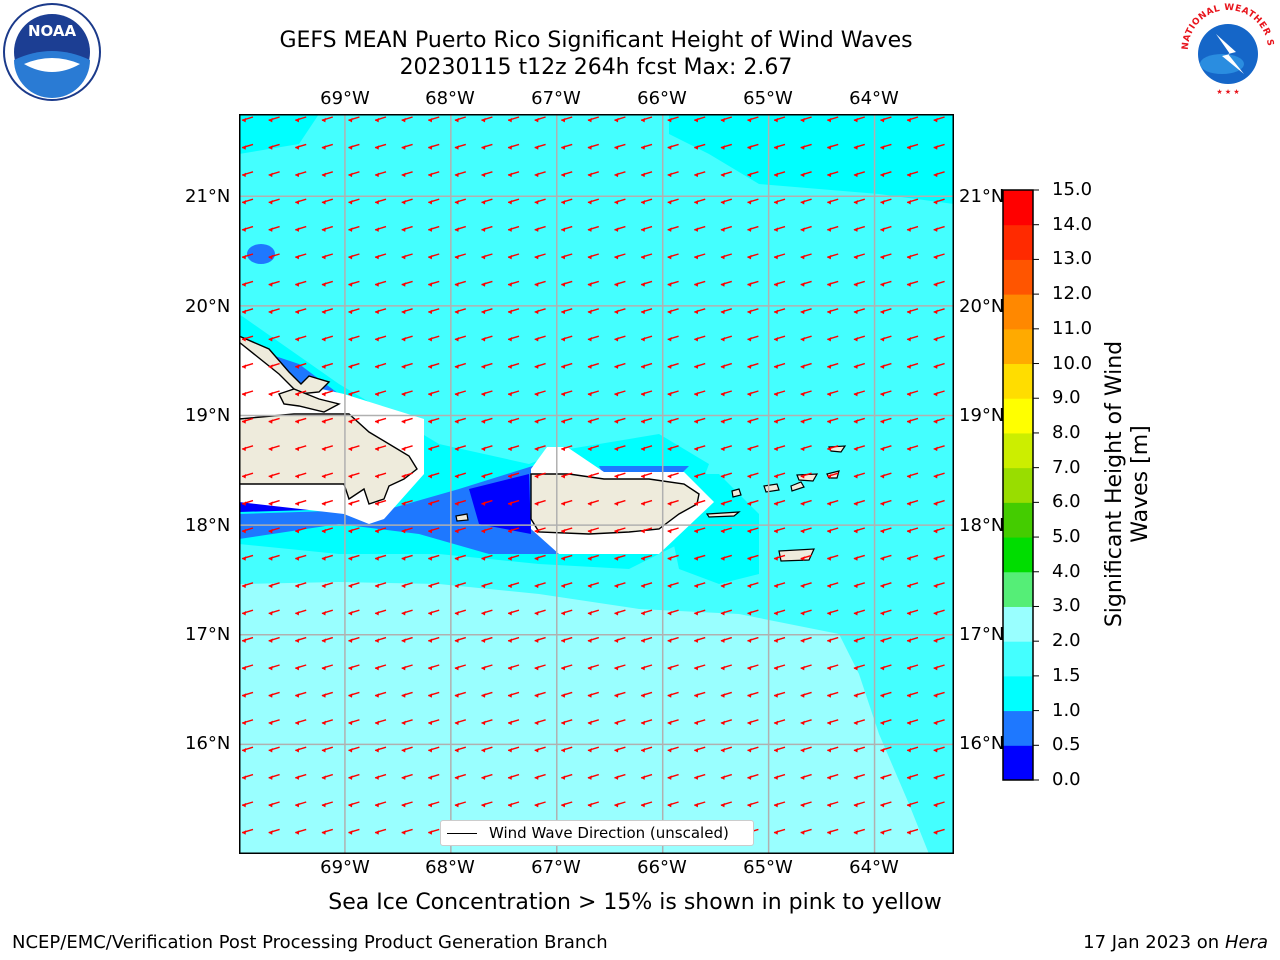 This screenshot has width=1280, height=960. Describe the element at coordinates (345, 867) in the screenshot. I see `lon-label-bottom-69: 69°W` at that location.